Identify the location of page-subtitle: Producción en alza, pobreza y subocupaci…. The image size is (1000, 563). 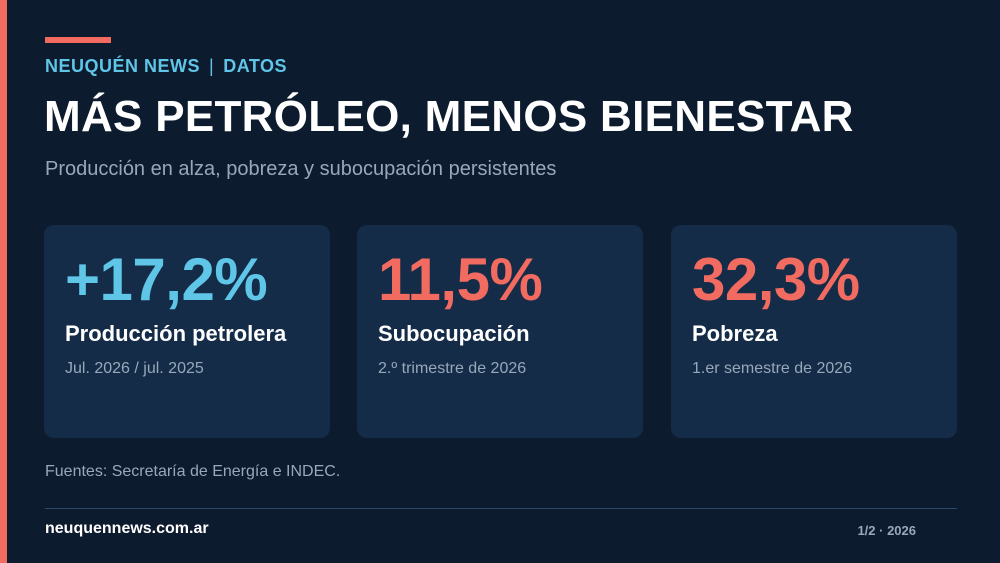
(301, 169).